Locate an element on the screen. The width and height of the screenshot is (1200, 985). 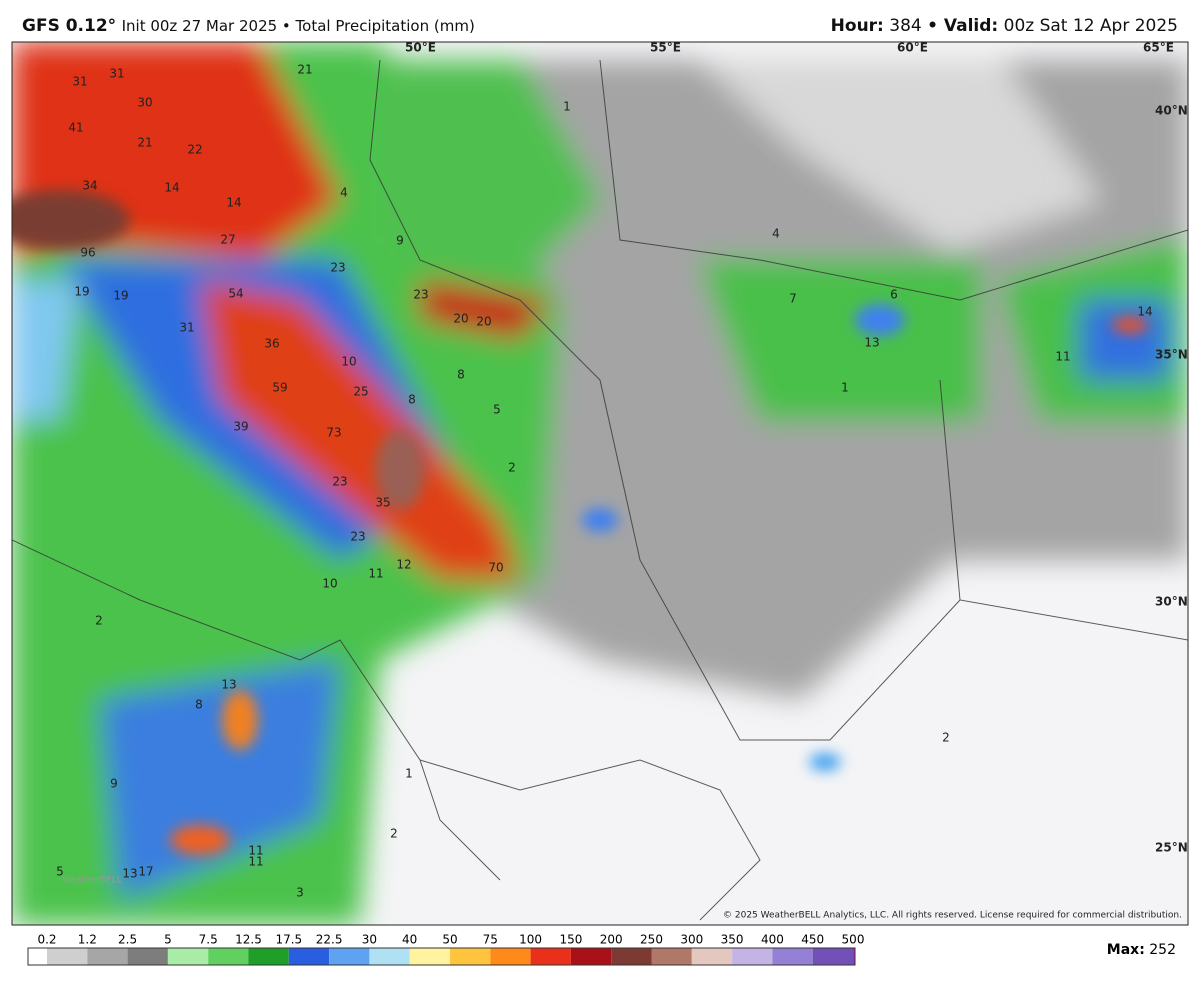
colorbar-tick-label: 100 is located at coordinates (530, 940).